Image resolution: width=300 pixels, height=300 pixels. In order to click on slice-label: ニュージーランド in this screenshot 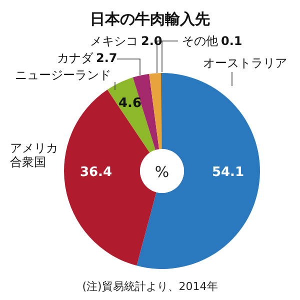, I will do `click(63, 75)`.